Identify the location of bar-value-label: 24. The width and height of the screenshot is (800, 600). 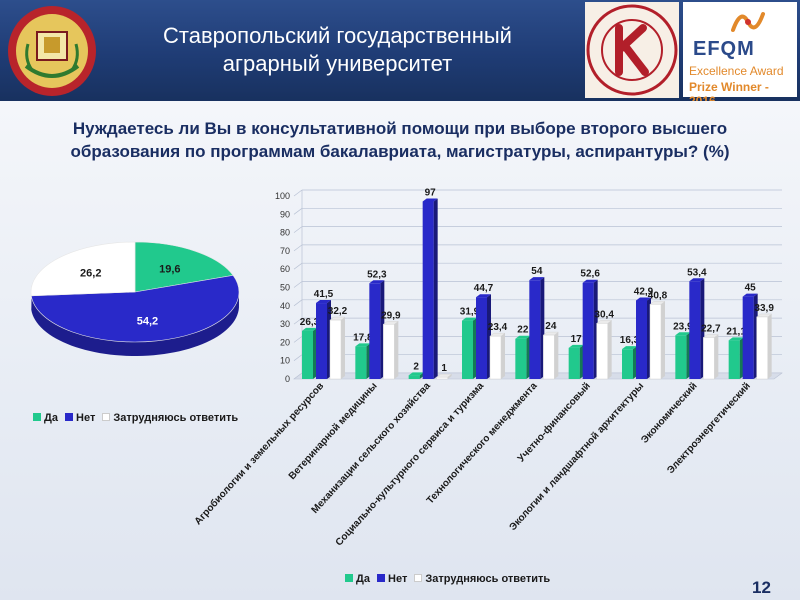
(551, 326).